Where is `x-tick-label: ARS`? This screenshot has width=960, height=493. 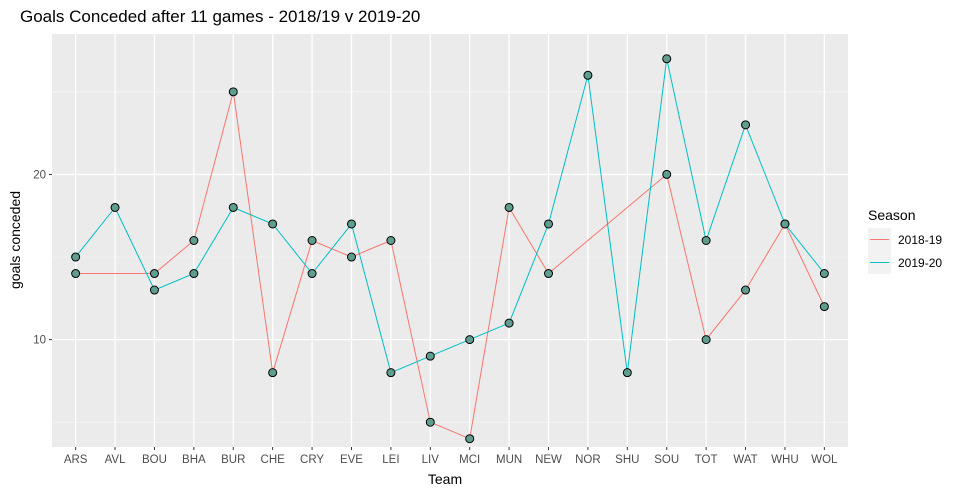
x-tick-label: ARS is located at coordinates (76, 460).